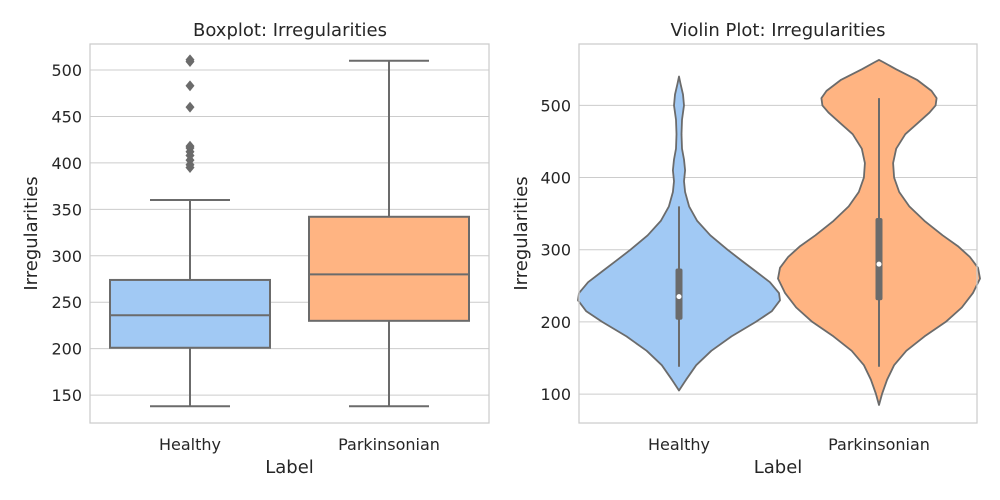 This screenshot has height=500, width=1000. I want to click on violin-x-axis-label: Label, so click(778, 467).